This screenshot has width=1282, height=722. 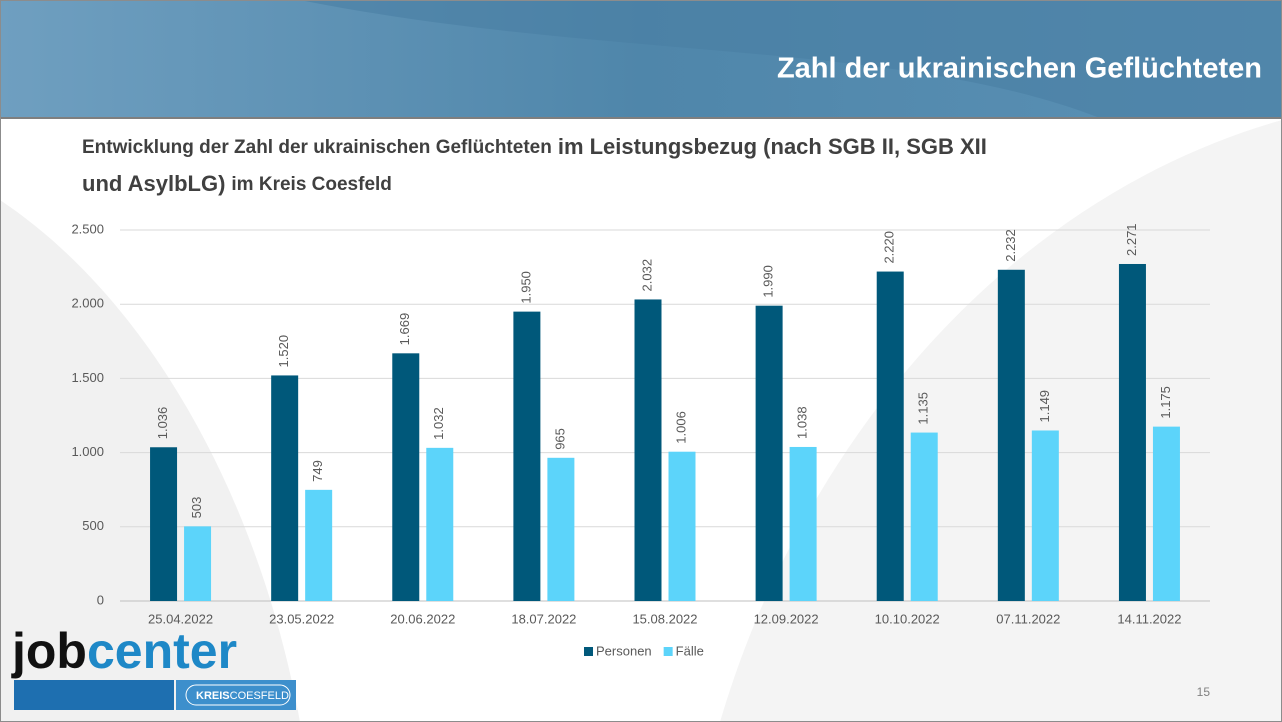 What do you see at coordinates (87, 303) in the screenshot?
I see `y-tick-label: 2.000` at bounding box center [87, 303].